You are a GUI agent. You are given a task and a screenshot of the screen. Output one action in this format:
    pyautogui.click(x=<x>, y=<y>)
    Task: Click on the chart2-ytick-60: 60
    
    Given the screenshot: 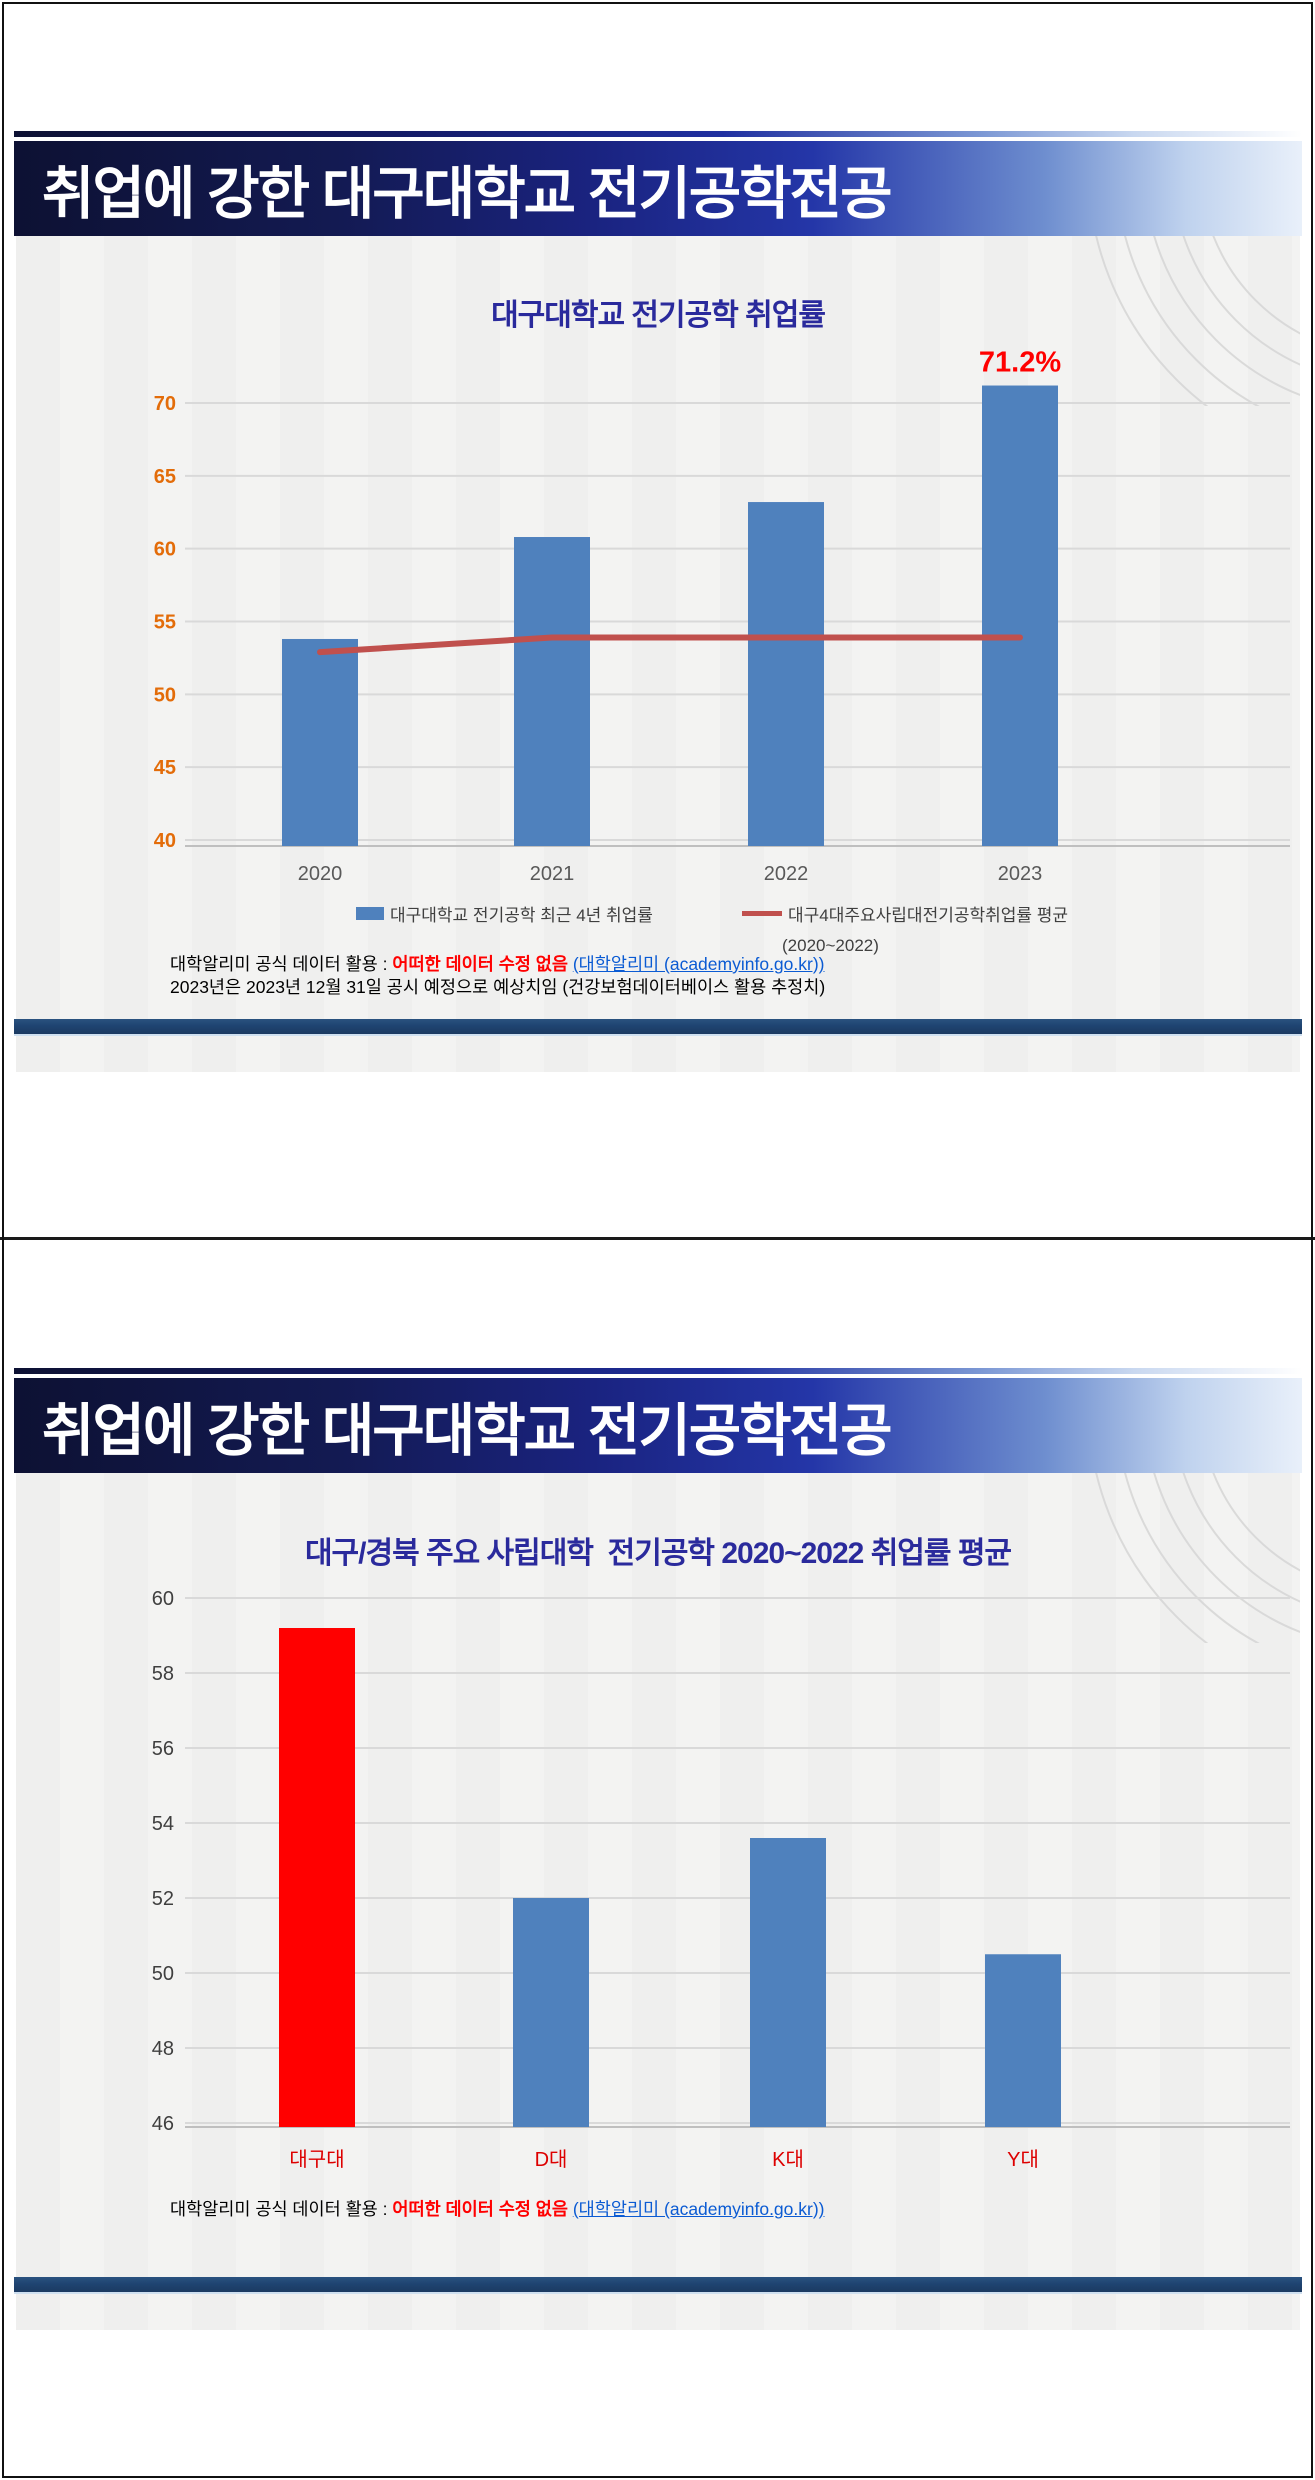 What is the action you would take?
    pyautogui.click(x=163, y=1599)
    